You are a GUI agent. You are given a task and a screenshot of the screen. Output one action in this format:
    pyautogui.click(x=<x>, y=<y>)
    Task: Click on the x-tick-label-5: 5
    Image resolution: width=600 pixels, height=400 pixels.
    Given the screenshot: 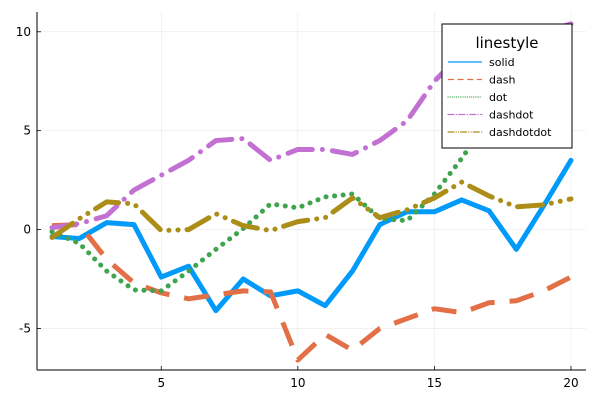 What is the action you would take?
    pyautogui.click(x=161, y=383)
    